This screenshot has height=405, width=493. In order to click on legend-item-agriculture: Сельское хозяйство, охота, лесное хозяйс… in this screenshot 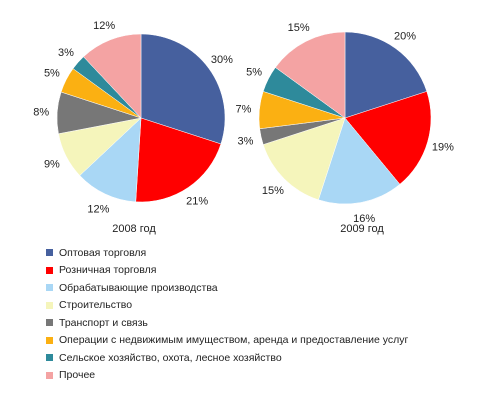, I will do `click(227, 358)`.